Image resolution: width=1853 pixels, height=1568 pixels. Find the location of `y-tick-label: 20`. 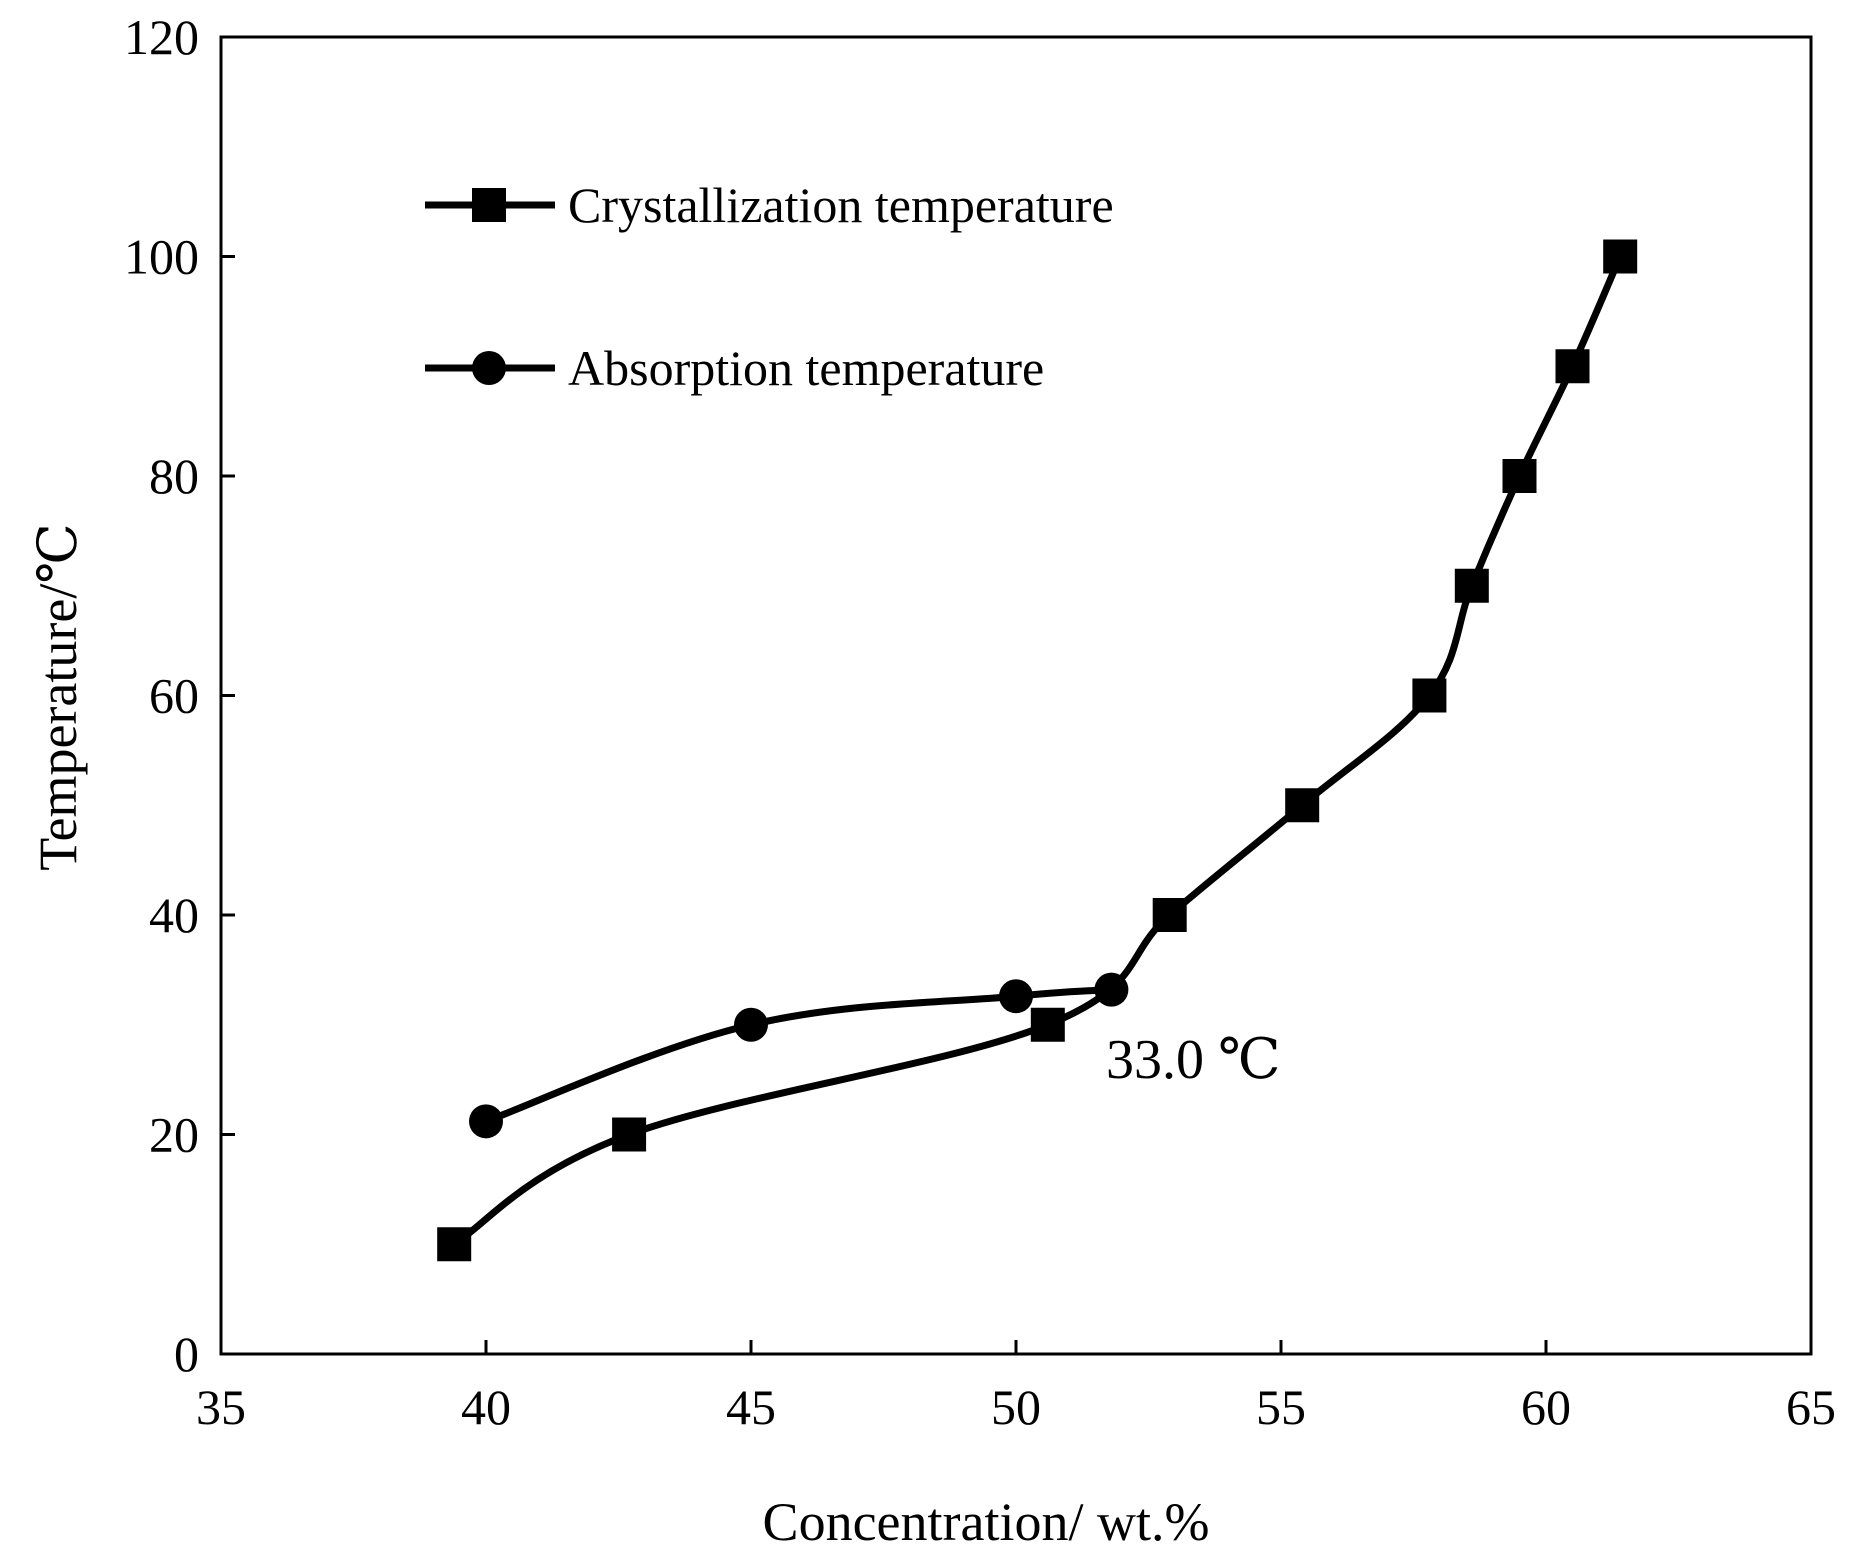

y-tick-label: 20 is located at coordinates (174, 1135).